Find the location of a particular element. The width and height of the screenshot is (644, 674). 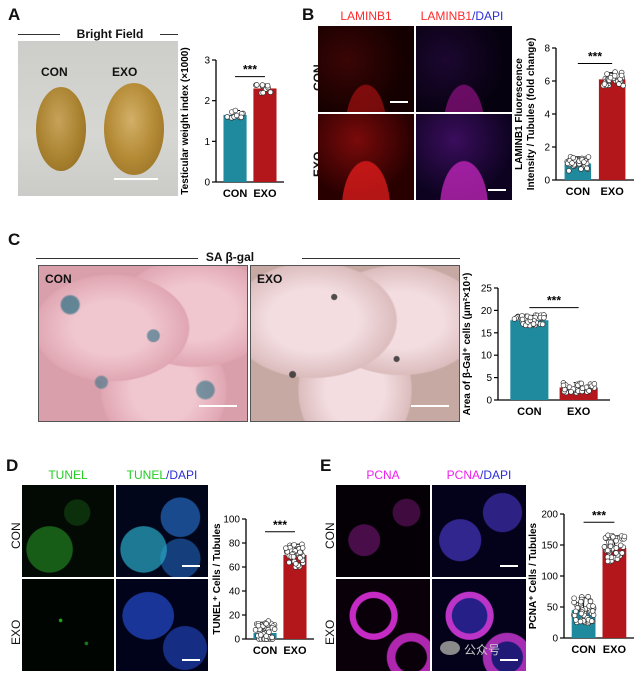

pcna-dapi-con-image is located at coordinates (479, 531).